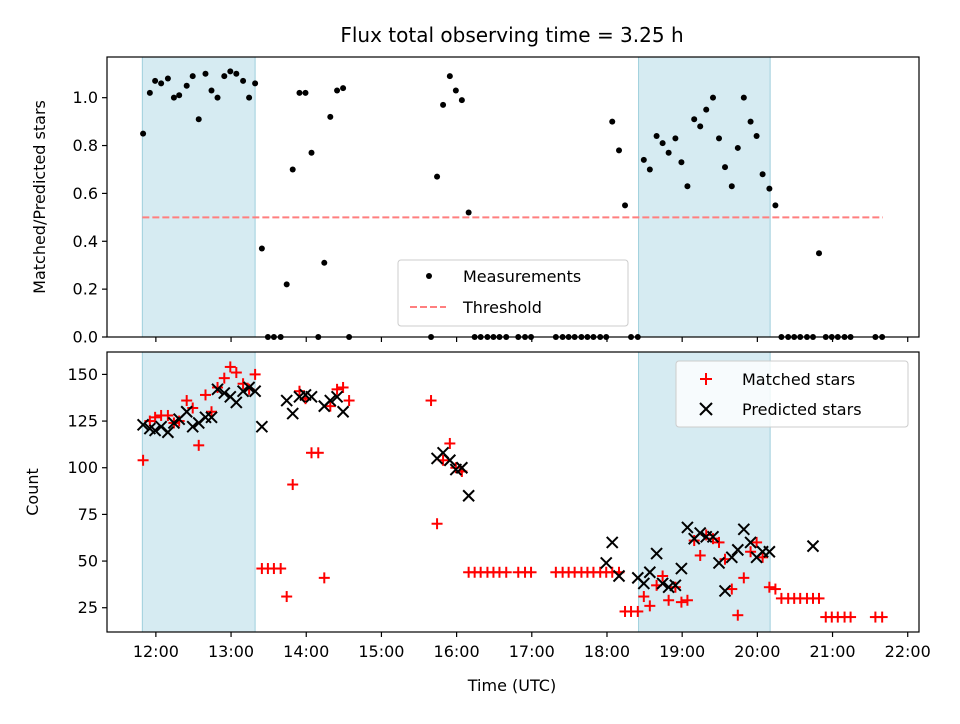 Image resolution: width=960 pixels, height=724 pixels. What do you see at coordinates (522, 276) in the screenshot?
I see `legend-measurements-label: Measurements` at bounding box center [522, 276].